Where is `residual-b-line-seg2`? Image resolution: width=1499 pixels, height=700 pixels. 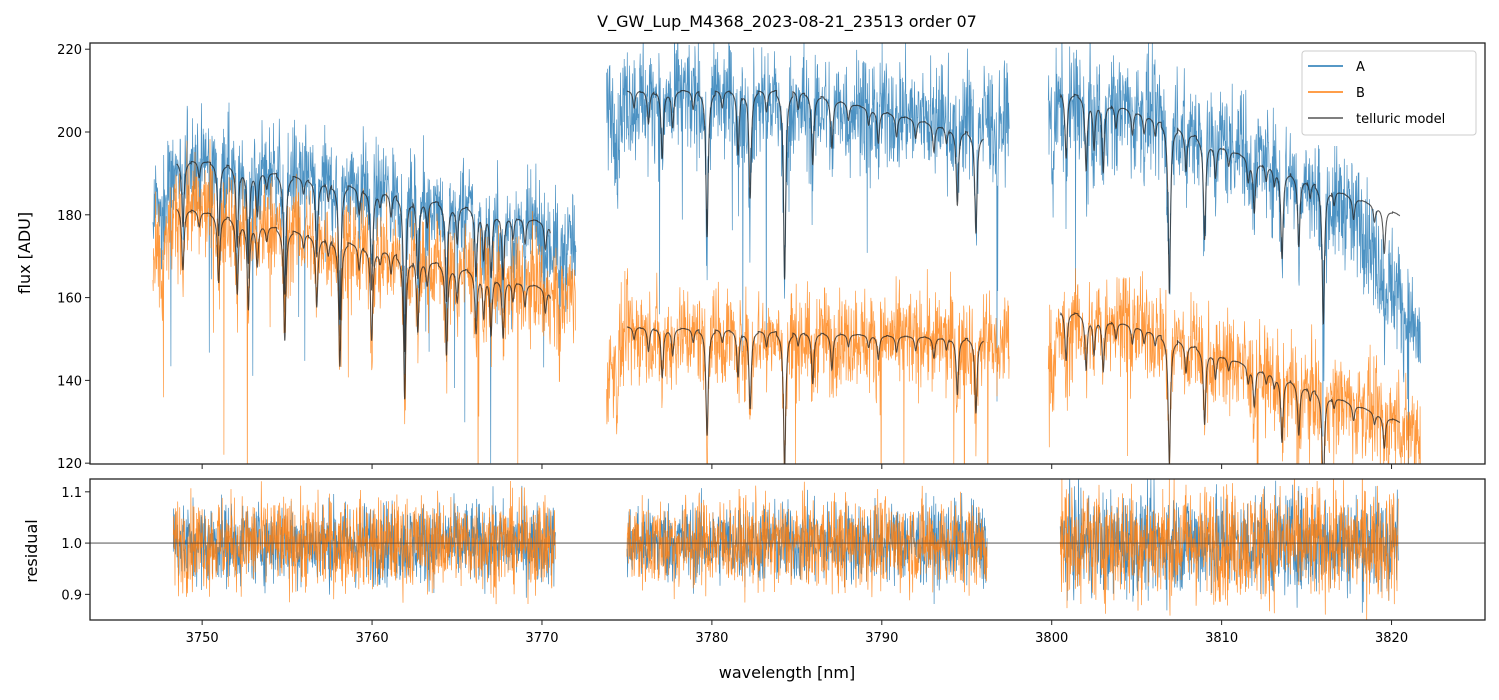
residual-b-line-seg2 is located at coordinates (807, 542).